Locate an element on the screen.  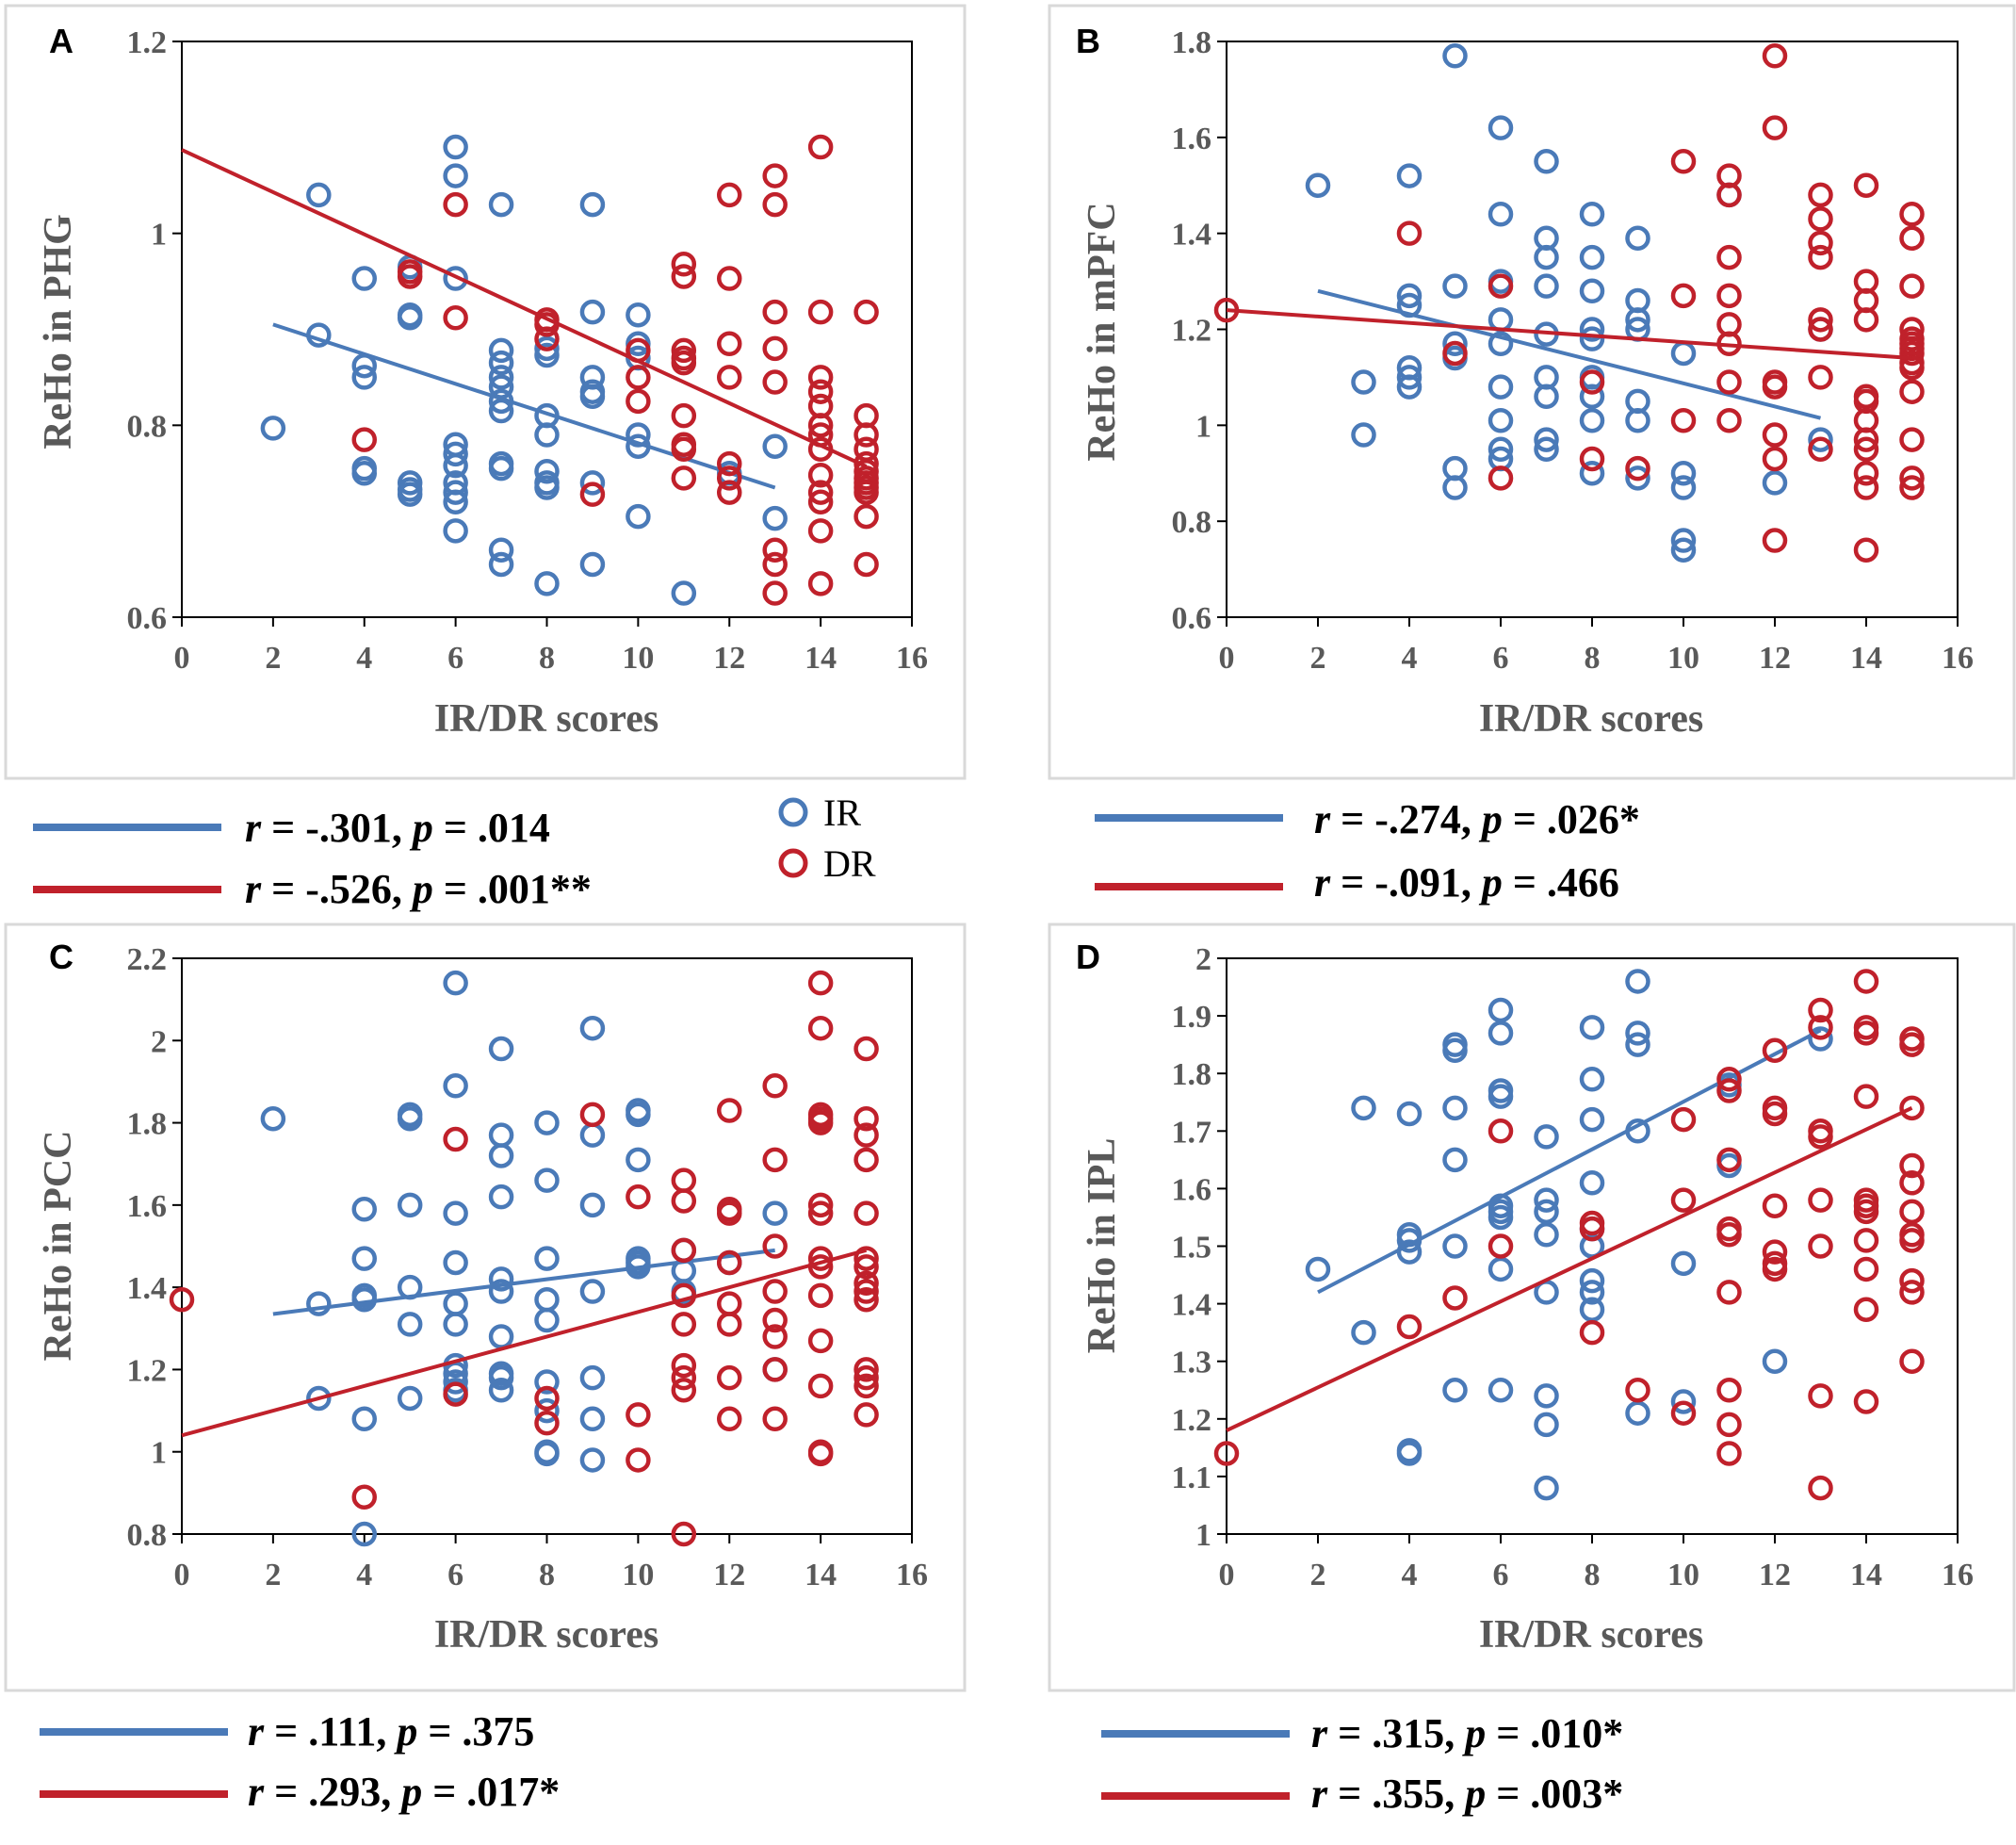
x-tick-label: 14 is located at coordinates (1866, 1575).